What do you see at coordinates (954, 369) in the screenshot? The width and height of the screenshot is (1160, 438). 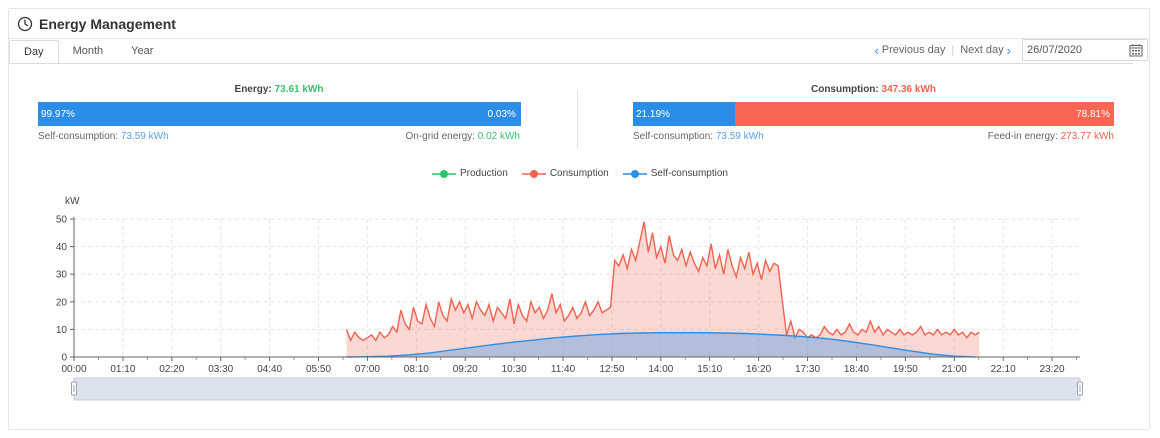 I see `x-tick-label: 21:00` at bounding box center [954, 369].